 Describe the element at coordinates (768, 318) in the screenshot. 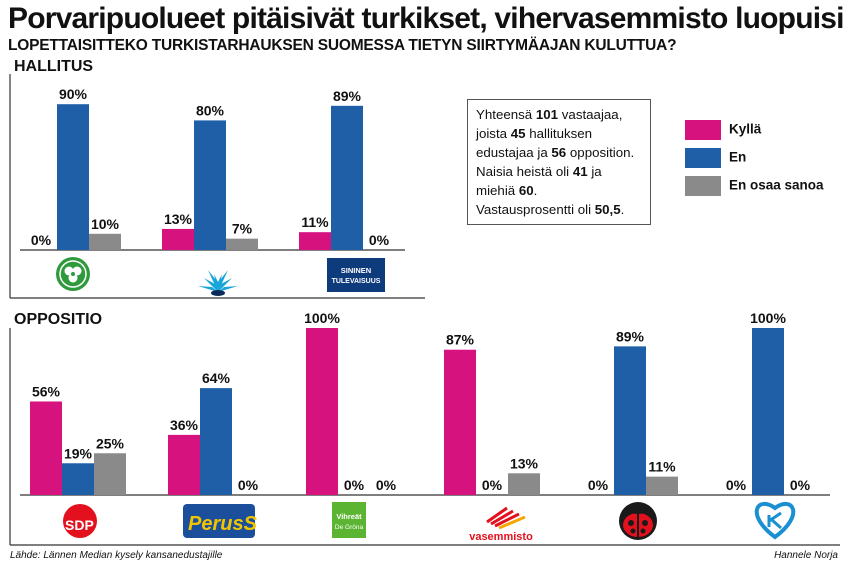

I see `value-label-oppositio-kd-en: 100%` at that location.